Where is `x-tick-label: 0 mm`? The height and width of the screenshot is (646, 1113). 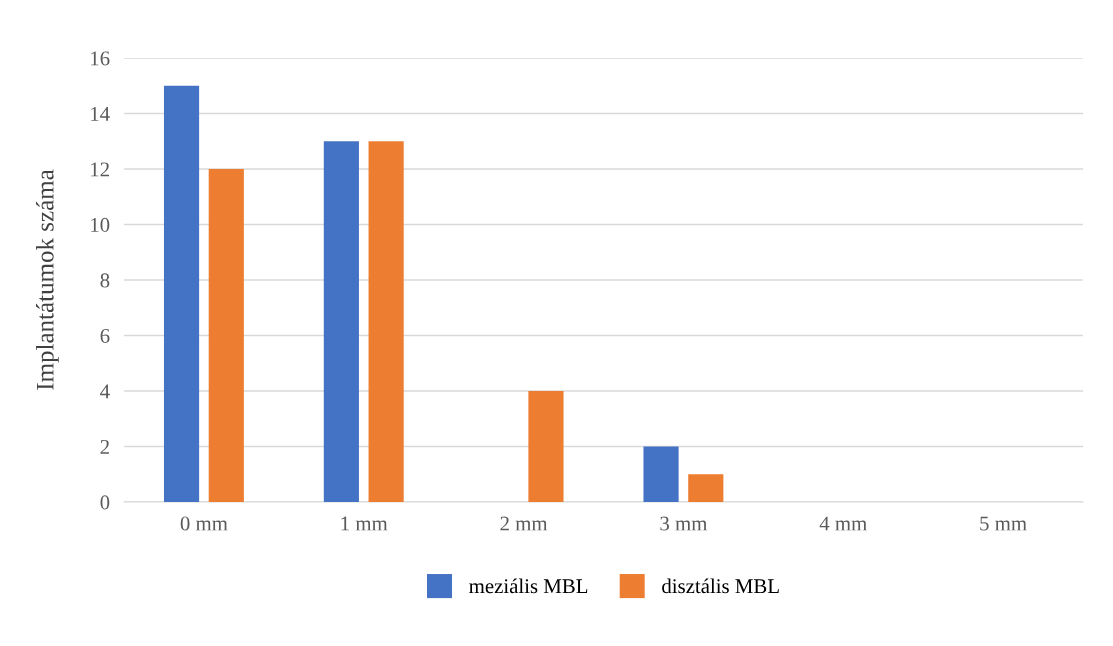 x-tick-label: 0 mm is located at coordinates (204, 523).